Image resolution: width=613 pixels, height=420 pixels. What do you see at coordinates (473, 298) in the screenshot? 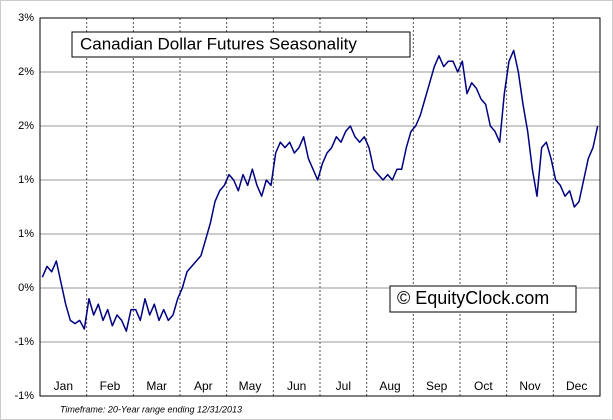
I see `watermark: © EquityClock.com` at bounding box center [473, 298].